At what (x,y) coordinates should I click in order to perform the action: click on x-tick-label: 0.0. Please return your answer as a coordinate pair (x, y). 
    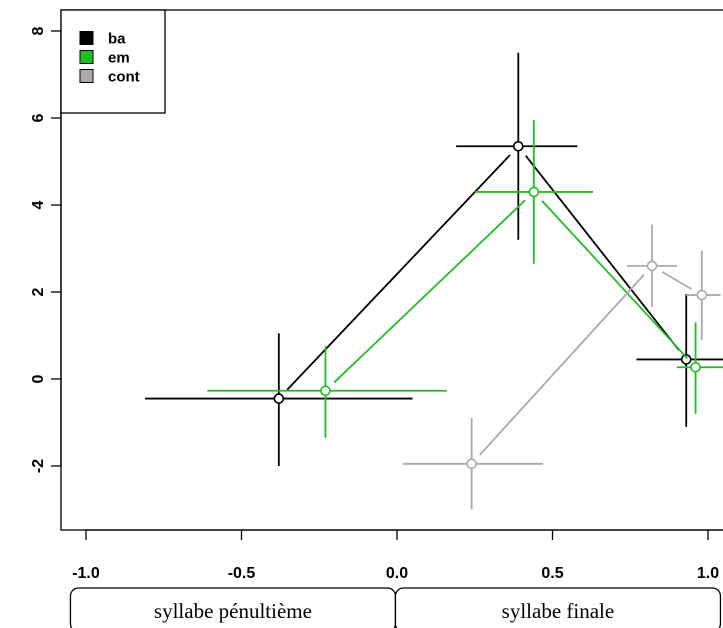
    Looking at the image, I should click on (397, 573).